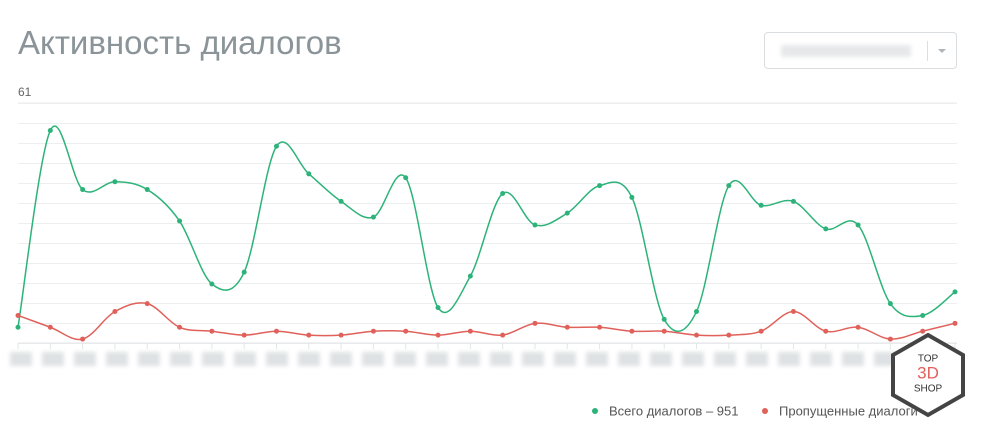 The width and height of the screenshot is (997, 434). I want to click on legend-label: Пропущенные диалоги, so click(848, 410).